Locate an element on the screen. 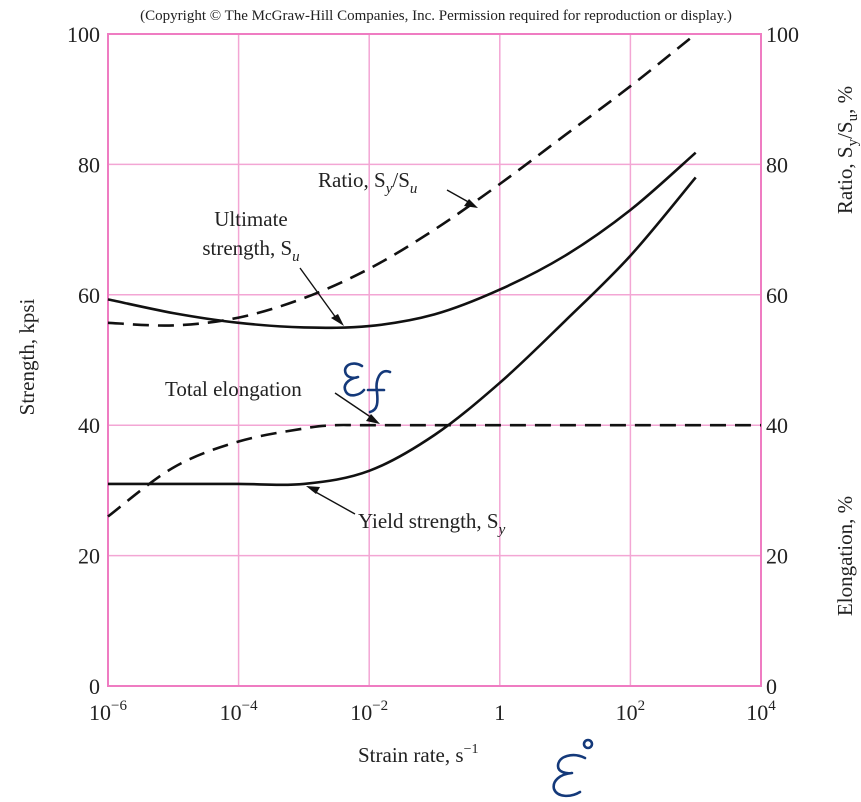 Image resolution: width=861 pixels, height=802 pixels. x-tick-label: 10⁻⁴ is located at coordinates (239, 711).